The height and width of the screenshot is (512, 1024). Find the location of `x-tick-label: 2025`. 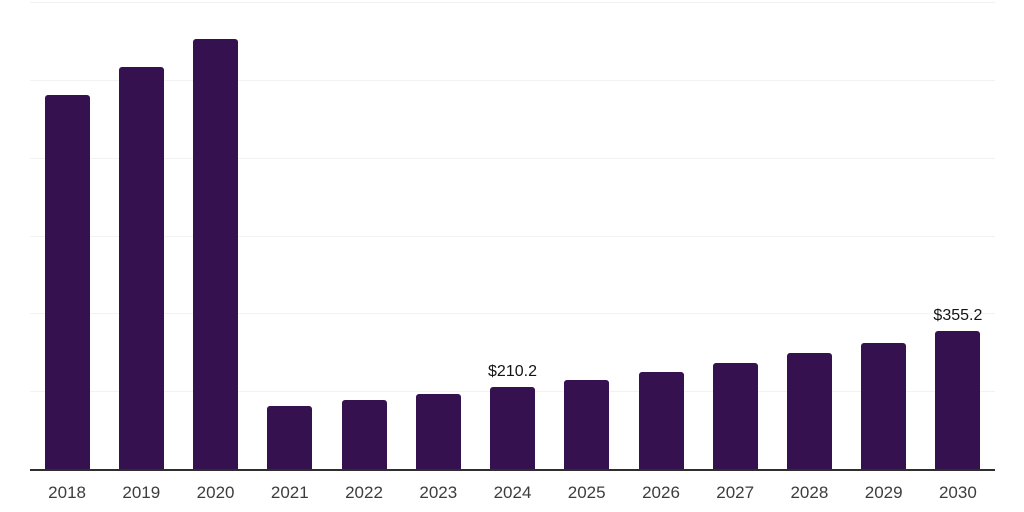

x-tick-label: 2025 is located at coordinates (586, 492).